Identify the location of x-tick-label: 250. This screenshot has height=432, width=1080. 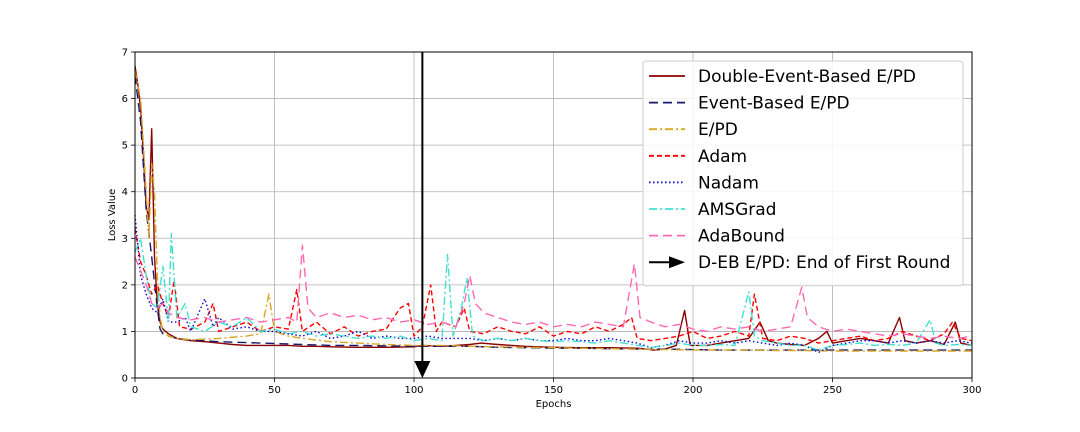
(832, 390).